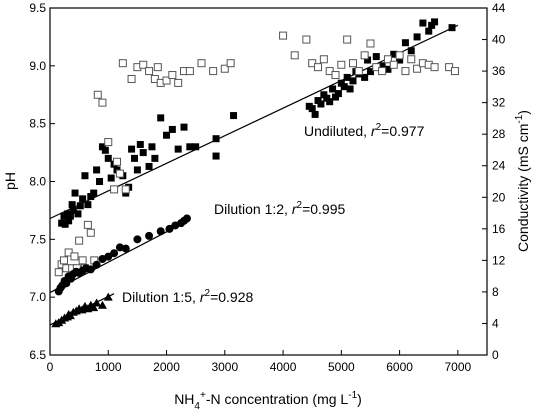  I want to click on x-tick-label-3: 3000, so click(224, 367).